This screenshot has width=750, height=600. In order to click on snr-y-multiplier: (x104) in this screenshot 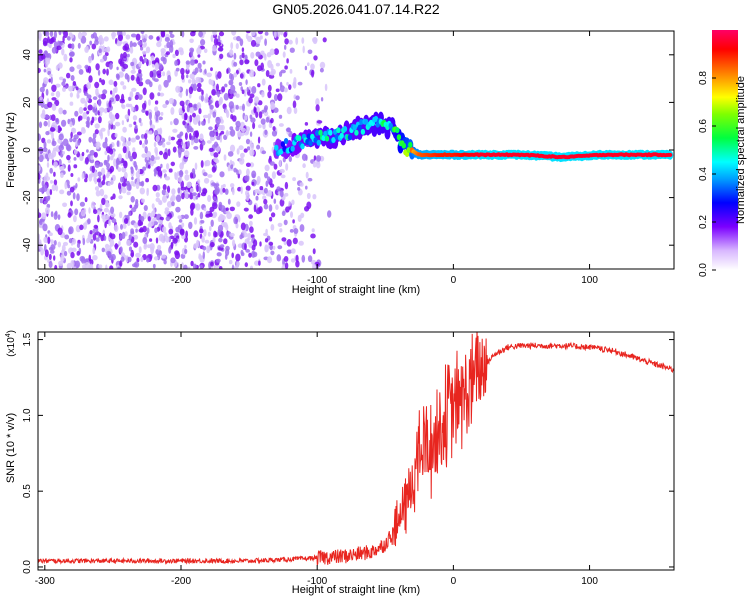, I will do `click(11, 343)`.